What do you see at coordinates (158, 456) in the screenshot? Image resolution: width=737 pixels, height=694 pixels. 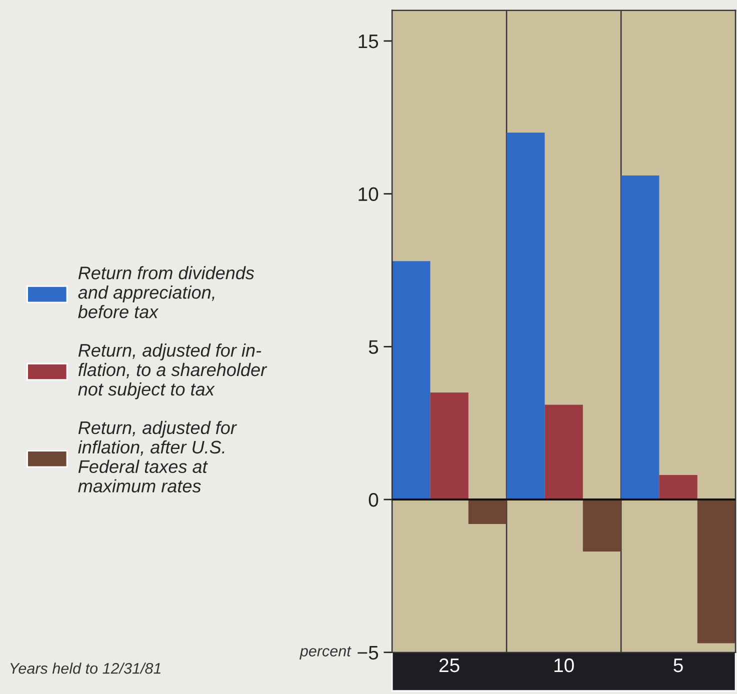 I see `legend-label: Return, adjusted for inflation, after U.S. Federal taxes at maximum rates` at bounding box center [158, 456].